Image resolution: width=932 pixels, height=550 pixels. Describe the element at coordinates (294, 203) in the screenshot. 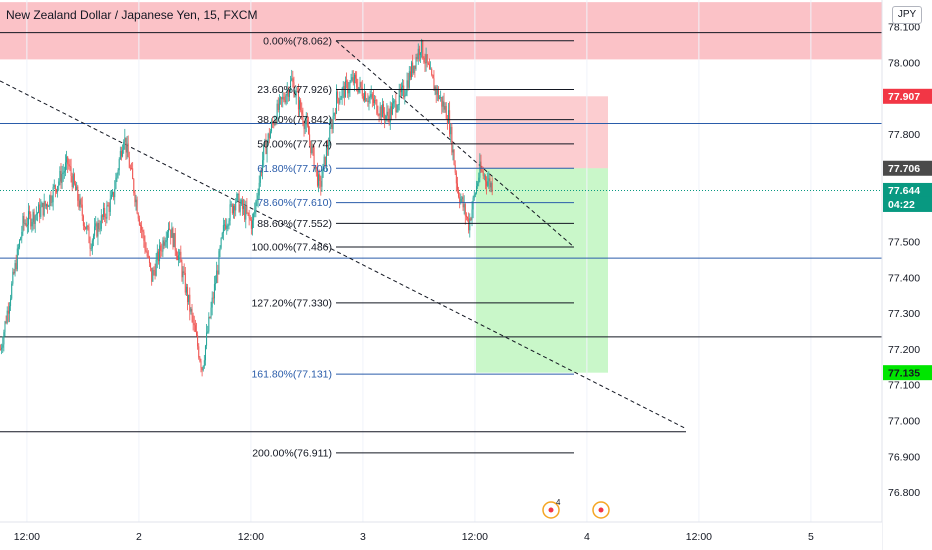

I see `fib-level-label: 78.60%(77.610)` at that location.